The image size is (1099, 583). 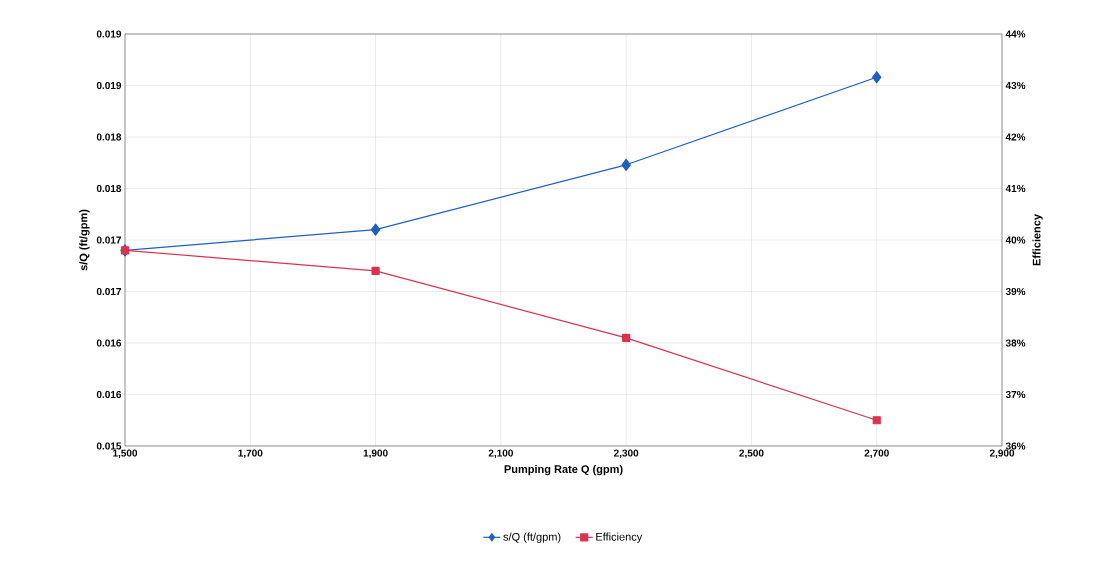 I want to click on y2-tick-label: 42%, so click(x=1015, y=137).